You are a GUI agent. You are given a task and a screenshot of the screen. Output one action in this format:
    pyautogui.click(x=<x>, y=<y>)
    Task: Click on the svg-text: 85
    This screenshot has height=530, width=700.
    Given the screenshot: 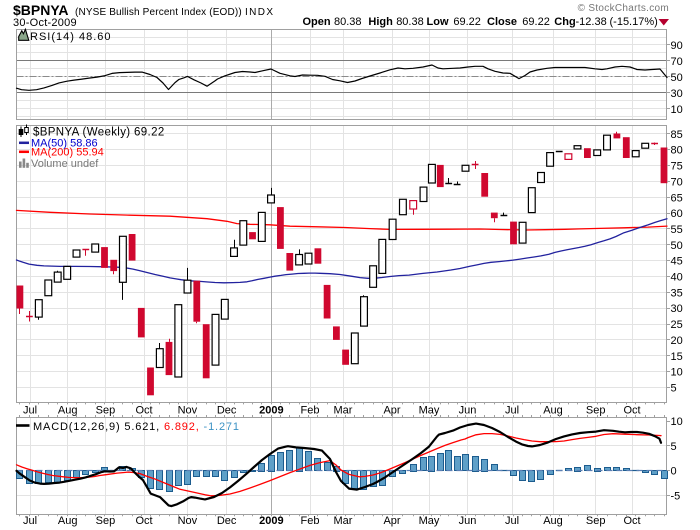 What is the action you would take?
    pyautogui.click(x=677, y=135)
    